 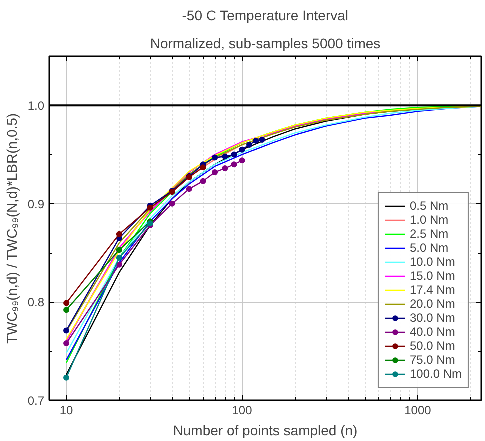 What do you see at coordinates (36, 401) in the screenshot?
I see `y-tick-label: 0.7` at bounding box center [36, 401].